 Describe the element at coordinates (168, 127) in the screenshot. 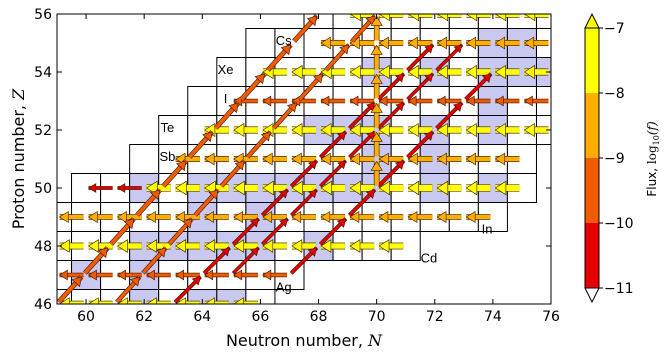

I see `element-label: Te` at that location.